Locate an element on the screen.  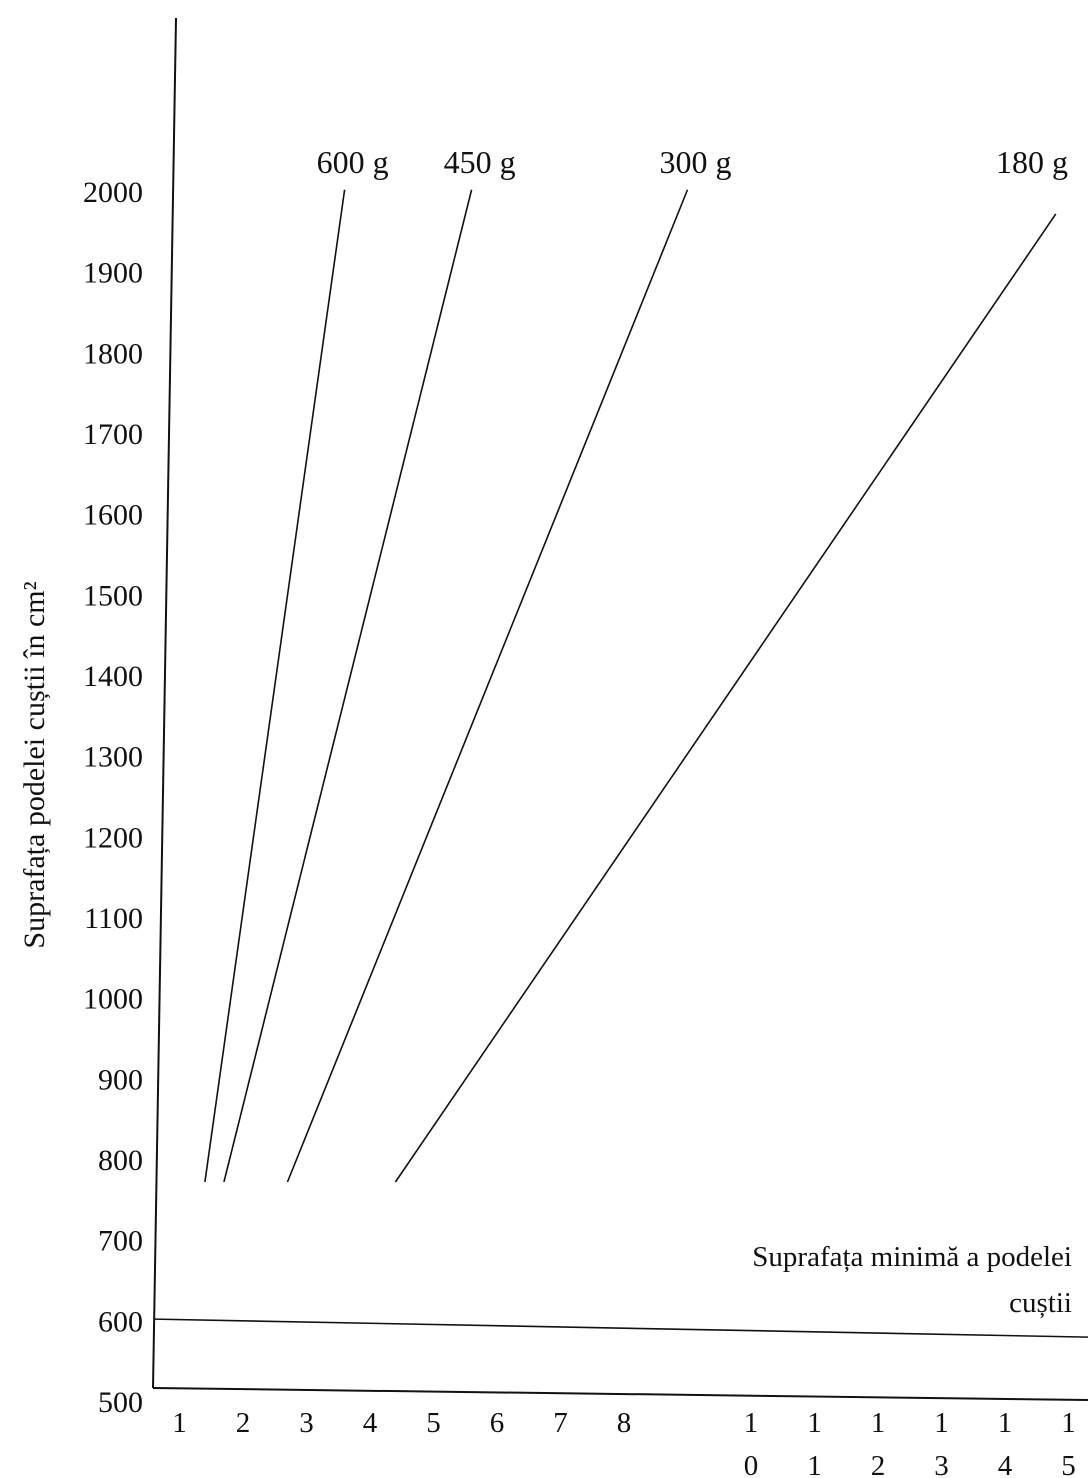
x-tick-label: 8 is located at coordinates (624, 1423).